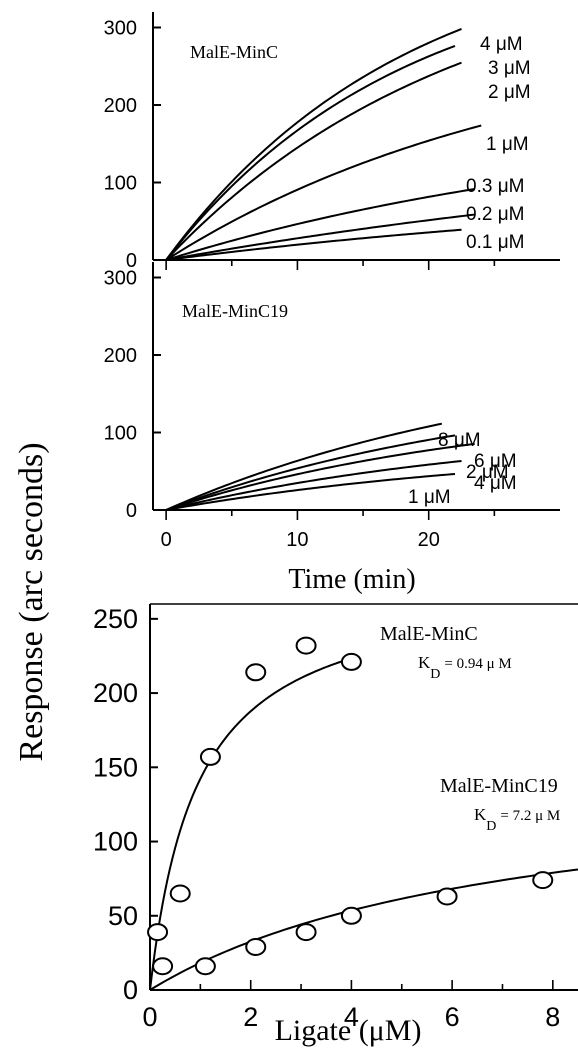 Image resolution: width=578 pixels, height=1060 pixels. I want to click on bottom-x-tick-label: 4, so click(351, 1017).